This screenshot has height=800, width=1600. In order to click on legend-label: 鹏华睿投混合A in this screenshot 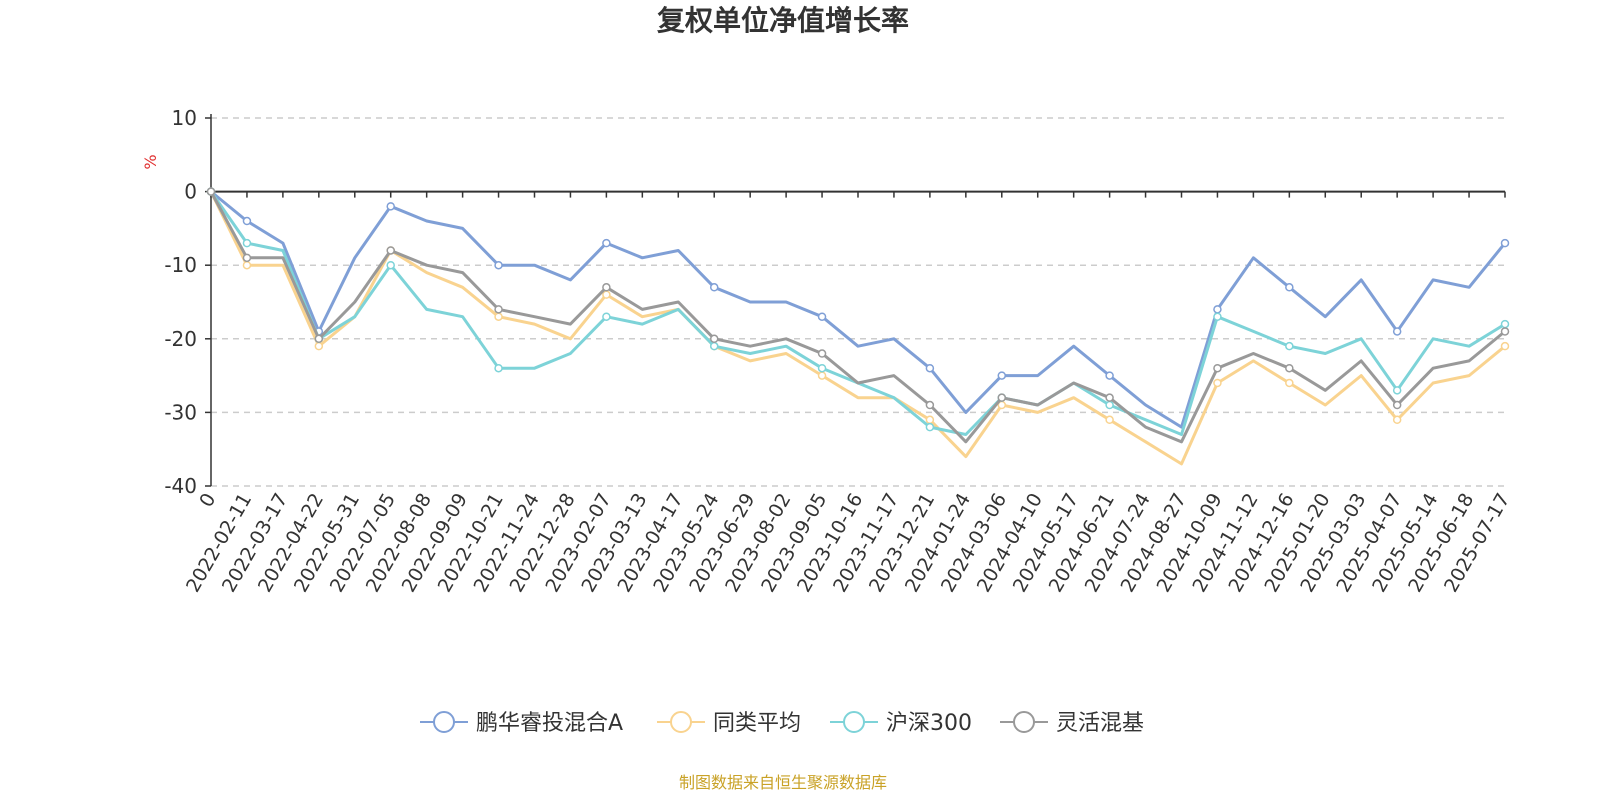, I will do `click(549, 723)`.